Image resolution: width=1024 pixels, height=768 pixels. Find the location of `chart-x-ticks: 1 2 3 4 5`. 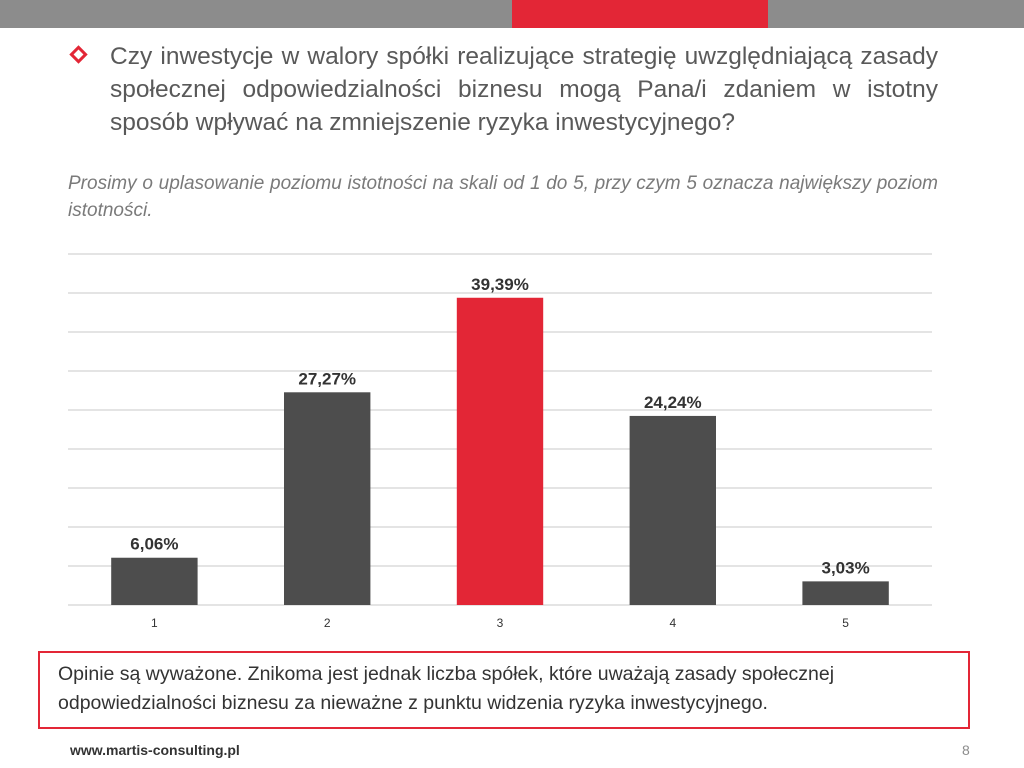

chart-x-ticks: 1 2 3 4 5 is located at coordinates (500, 623).